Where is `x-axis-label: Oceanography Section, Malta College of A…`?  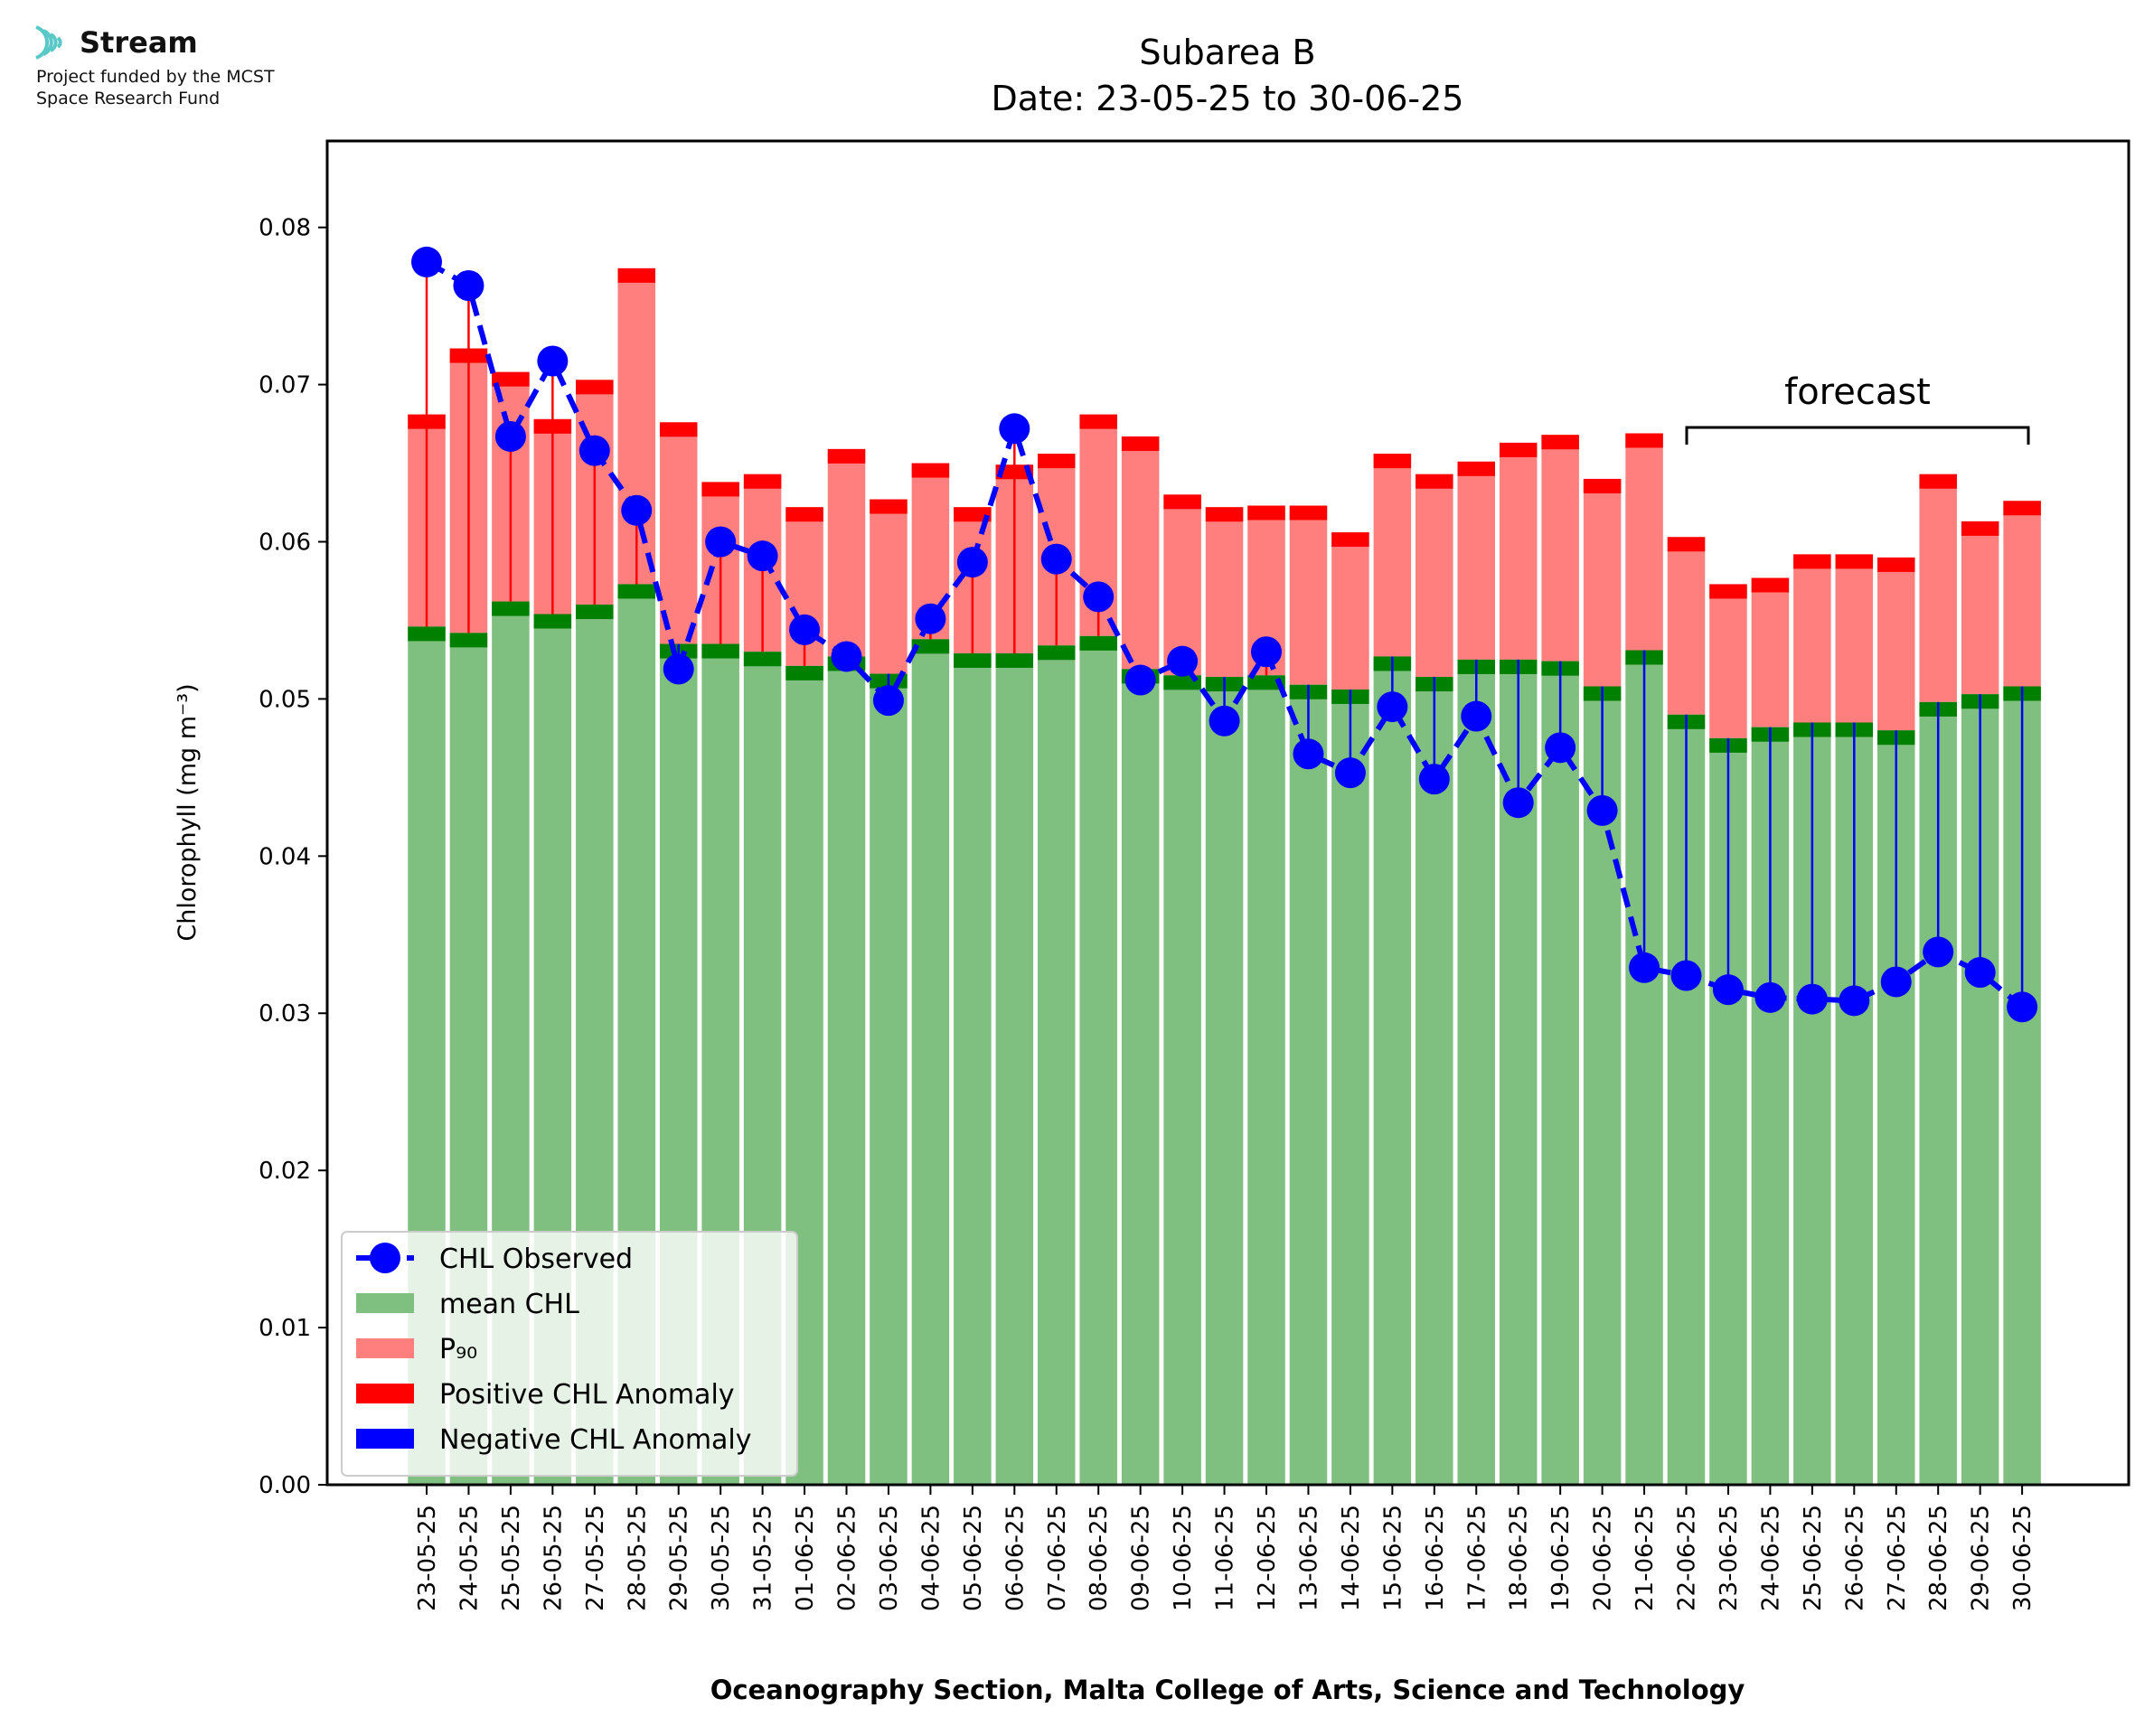 x-axis-label: Oceanography Section, Malta College of A… is located at coordinates (1227, 1690).